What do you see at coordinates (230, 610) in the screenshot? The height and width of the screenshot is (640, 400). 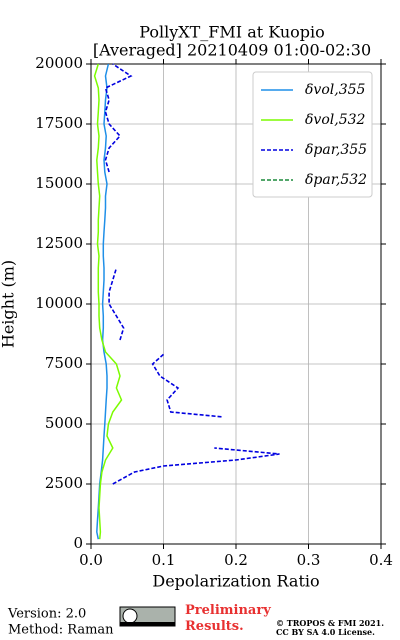 I see `status-line: Preliminary` at bounding box center [230, 610].